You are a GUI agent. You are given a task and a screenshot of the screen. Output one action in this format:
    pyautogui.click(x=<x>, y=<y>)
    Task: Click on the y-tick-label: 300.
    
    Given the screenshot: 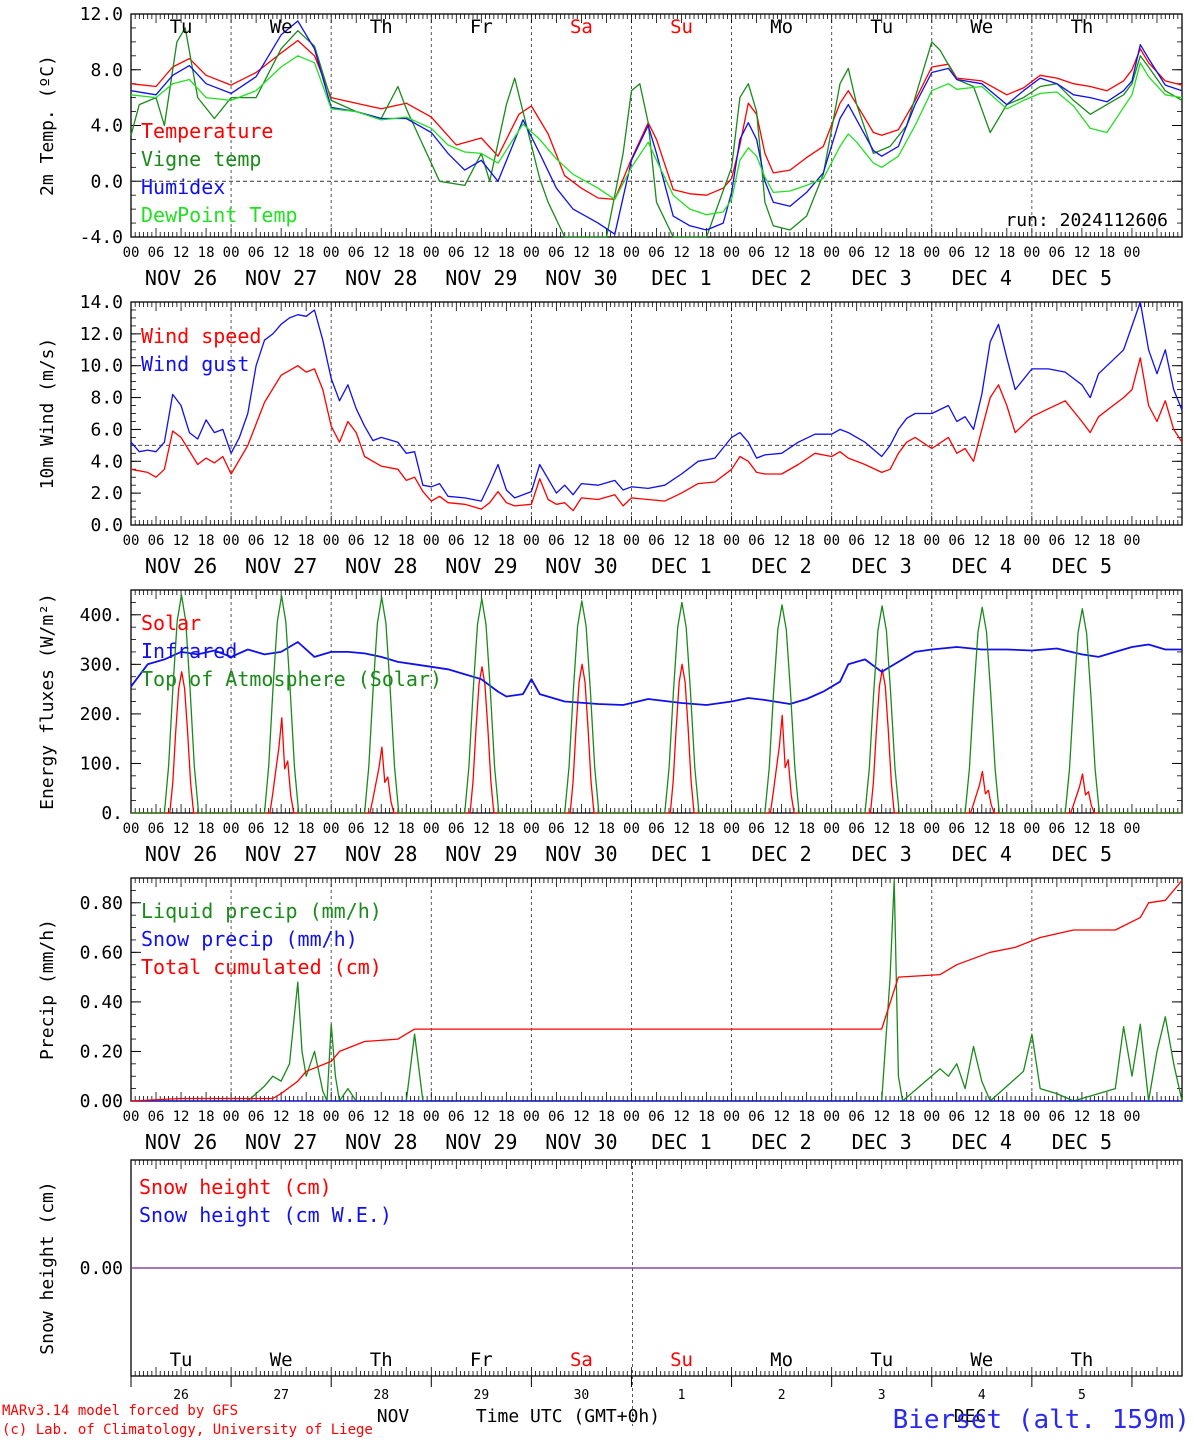 What is the action you would take?
    pyautogui.click(x=101, y=664)
    